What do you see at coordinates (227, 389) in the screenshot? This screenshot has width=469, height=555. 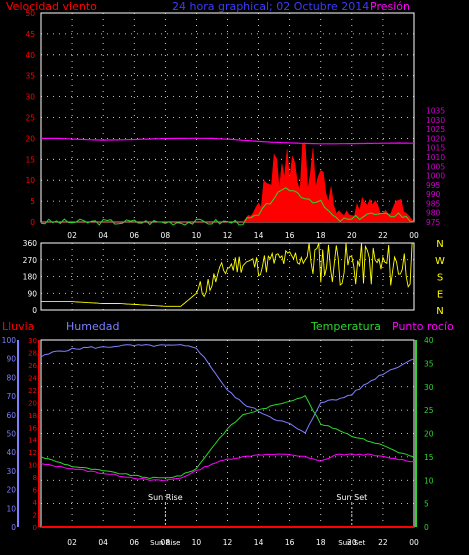 I see `humidity-line` at bounding box center [227, 389].